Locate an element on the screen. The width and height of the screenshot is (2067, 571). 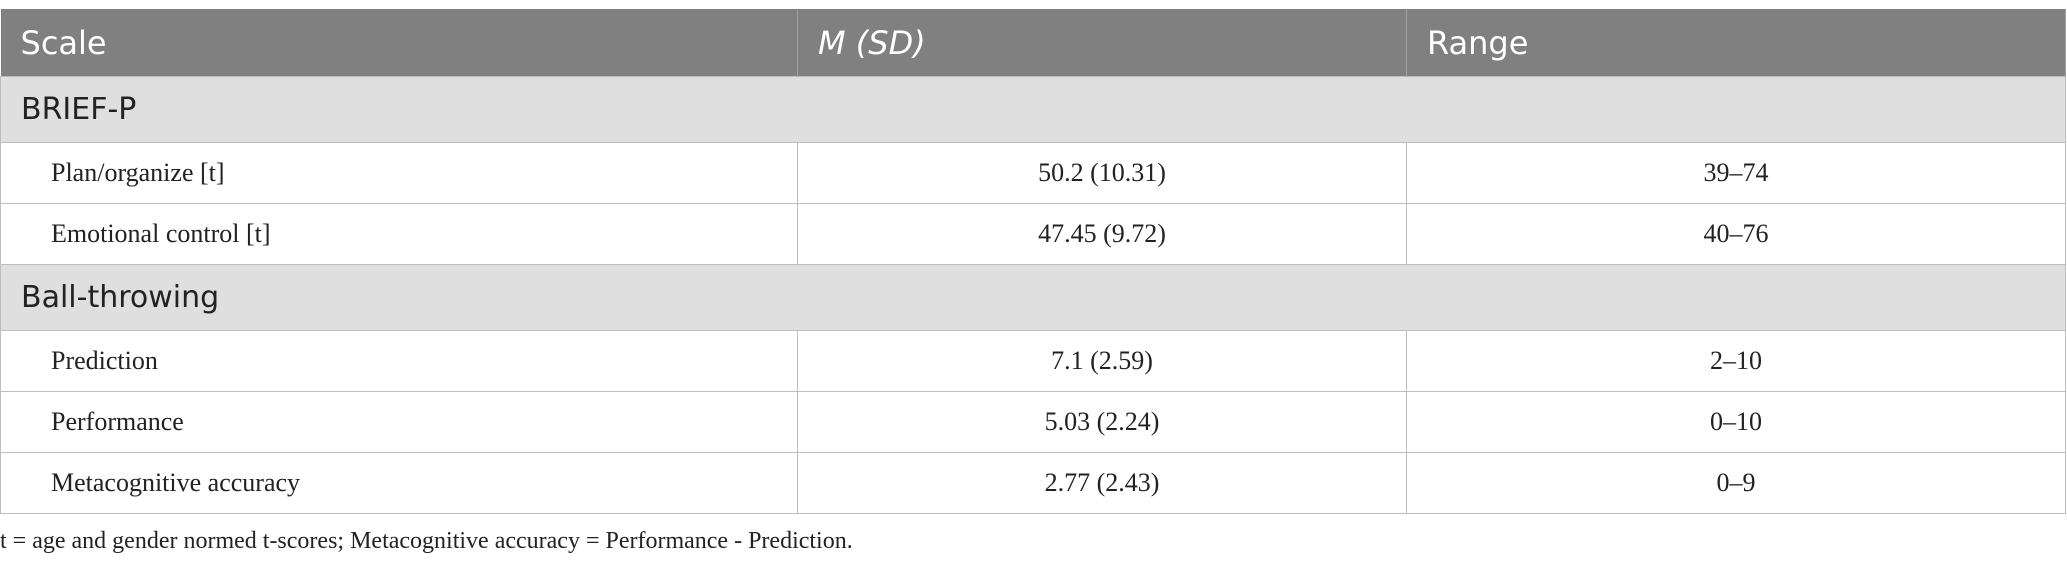
data-row: Metacognitive accuracy 2.77 (2.43) 0–9 is located at coordinates (1033, 483).